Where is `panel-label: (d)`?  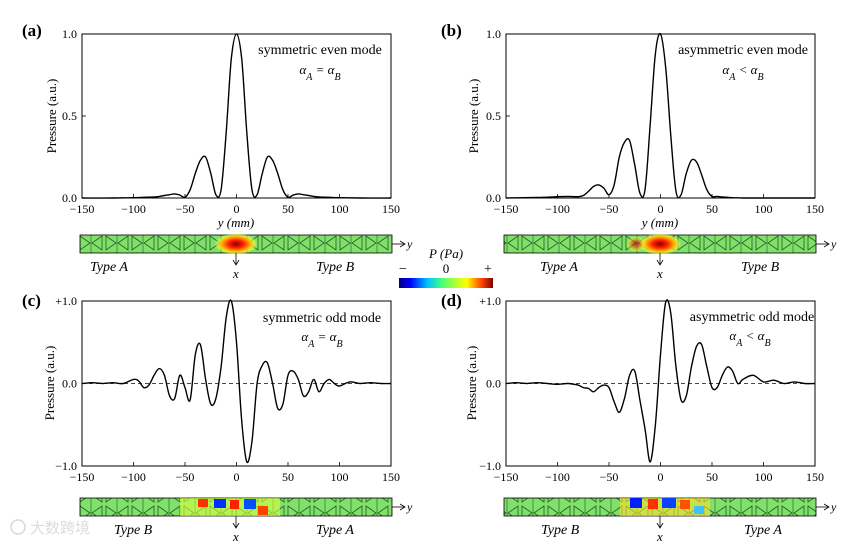 panel-label: (d) is located at coordinates (451, 300).